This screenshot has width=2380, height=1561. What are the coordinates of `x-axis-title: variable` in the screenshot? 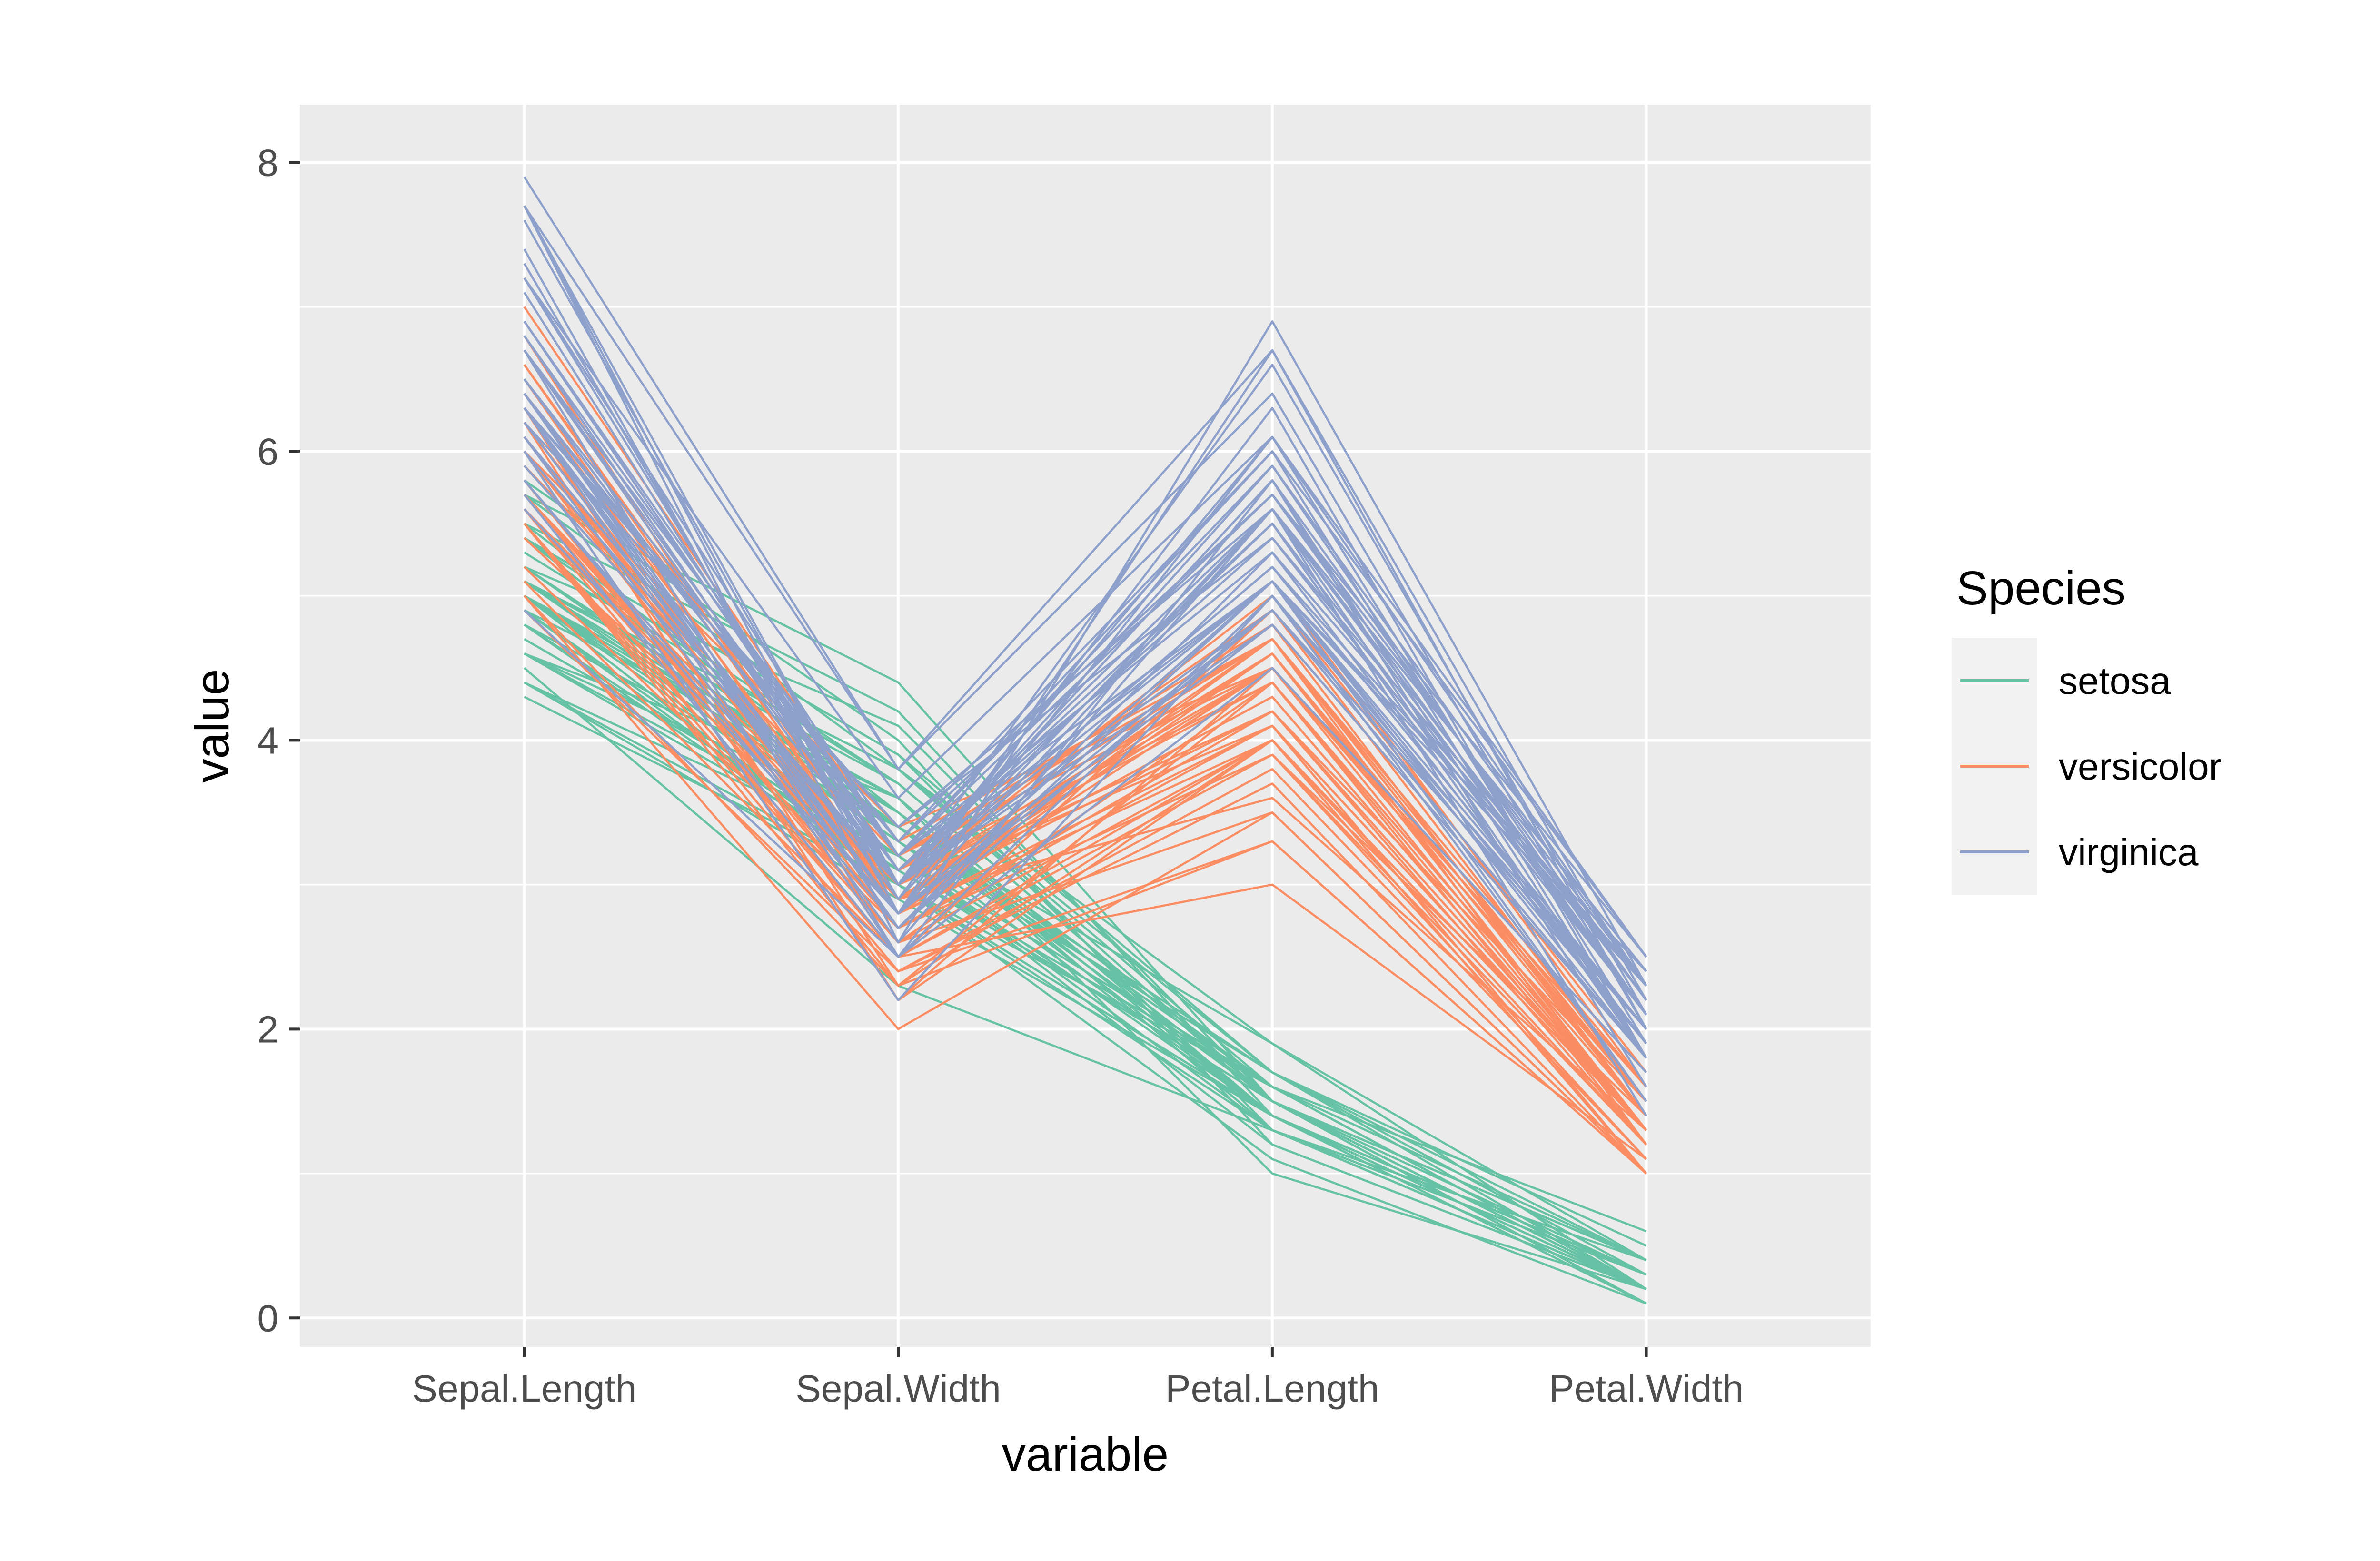 It's located at (1085, 1454).